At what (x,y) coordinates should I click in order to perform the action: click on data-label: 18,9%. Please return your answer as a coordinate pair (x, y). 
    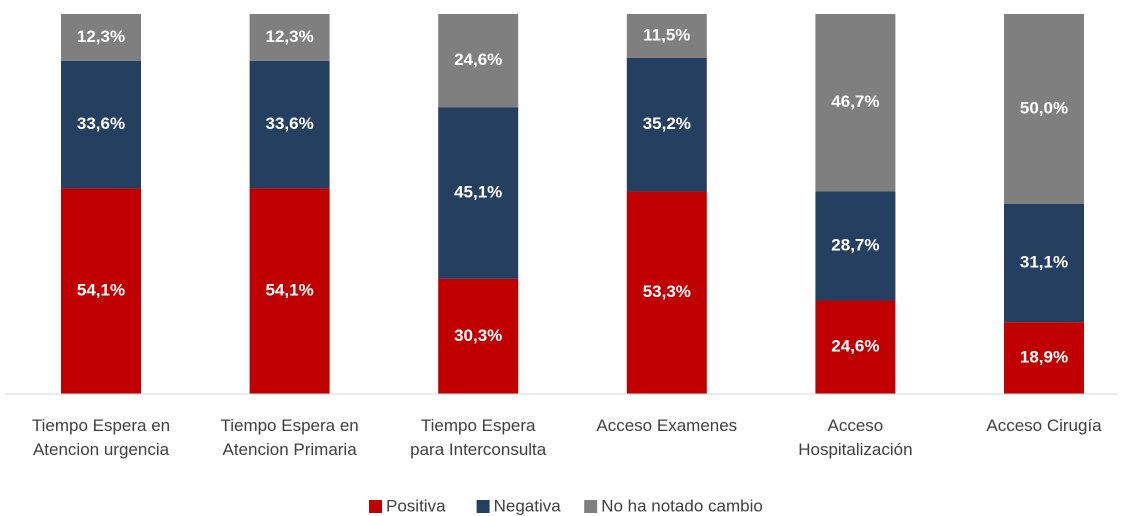
    Looking at the image, I should click on (1044, 357).